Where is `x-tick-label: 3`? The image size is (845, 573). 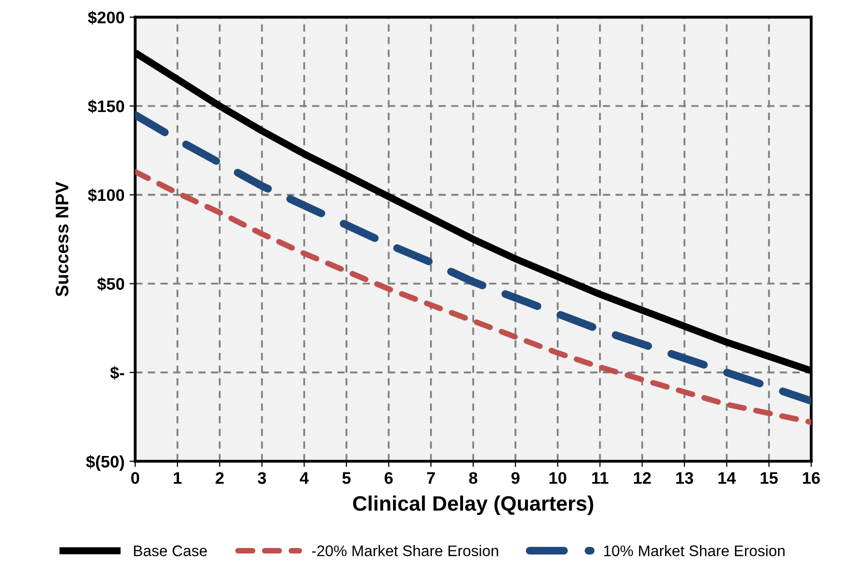 x-tick-label: 3 is located at coordinates (262, 478).